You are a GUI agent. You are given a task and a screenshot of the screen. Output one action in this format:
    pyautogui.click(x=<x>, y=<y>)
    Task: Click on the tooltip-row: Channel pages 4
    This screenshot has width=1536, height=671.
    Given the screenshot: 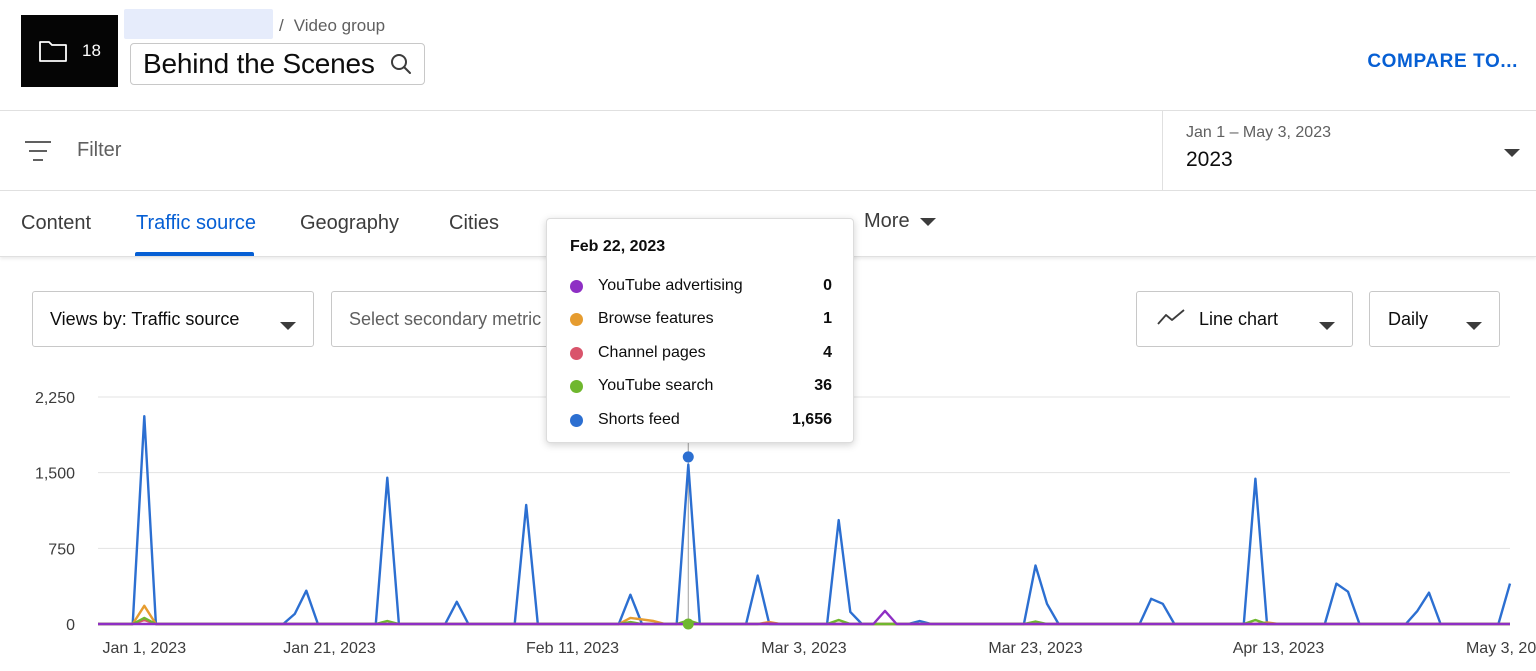 What is the action you would take?
    pyautogui.click(x=701, y=353)
    